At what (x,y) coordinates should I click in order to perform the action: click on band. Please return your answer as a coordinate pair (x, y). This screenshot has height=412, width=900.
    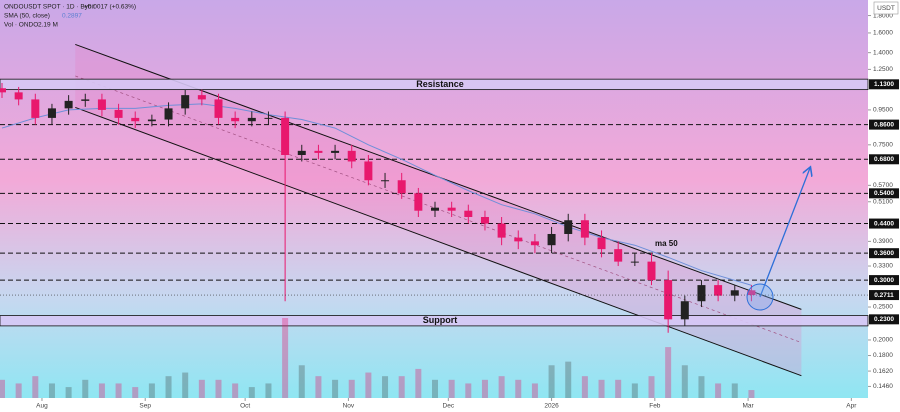
    Looking at the image, I should click on (434, 84).